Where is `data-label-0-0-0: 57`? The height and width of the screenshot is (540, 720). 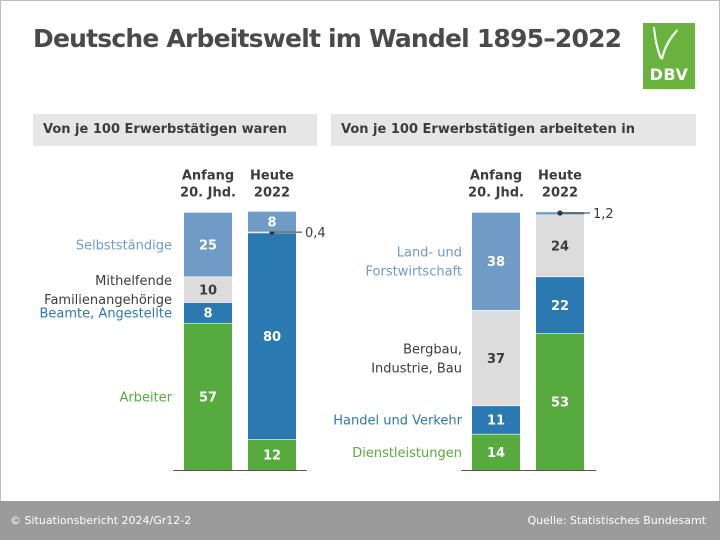
data-label-0-0-0: 57 is located at coordinates (208, 397).